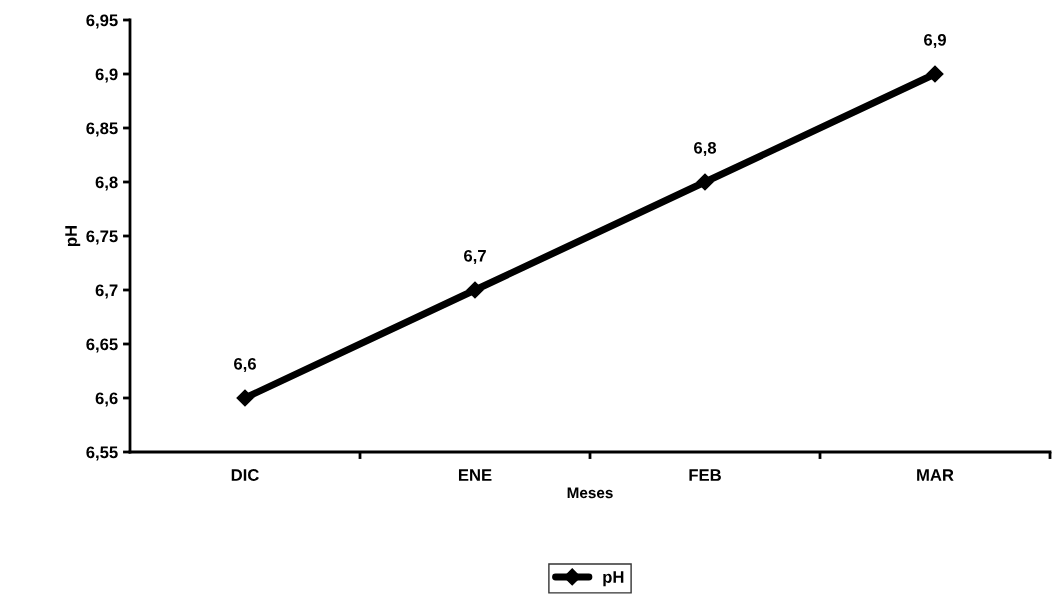 This screenshot has width=1055, height=613. I want to click on y-tick-label: 6,75, so click(102, 237).